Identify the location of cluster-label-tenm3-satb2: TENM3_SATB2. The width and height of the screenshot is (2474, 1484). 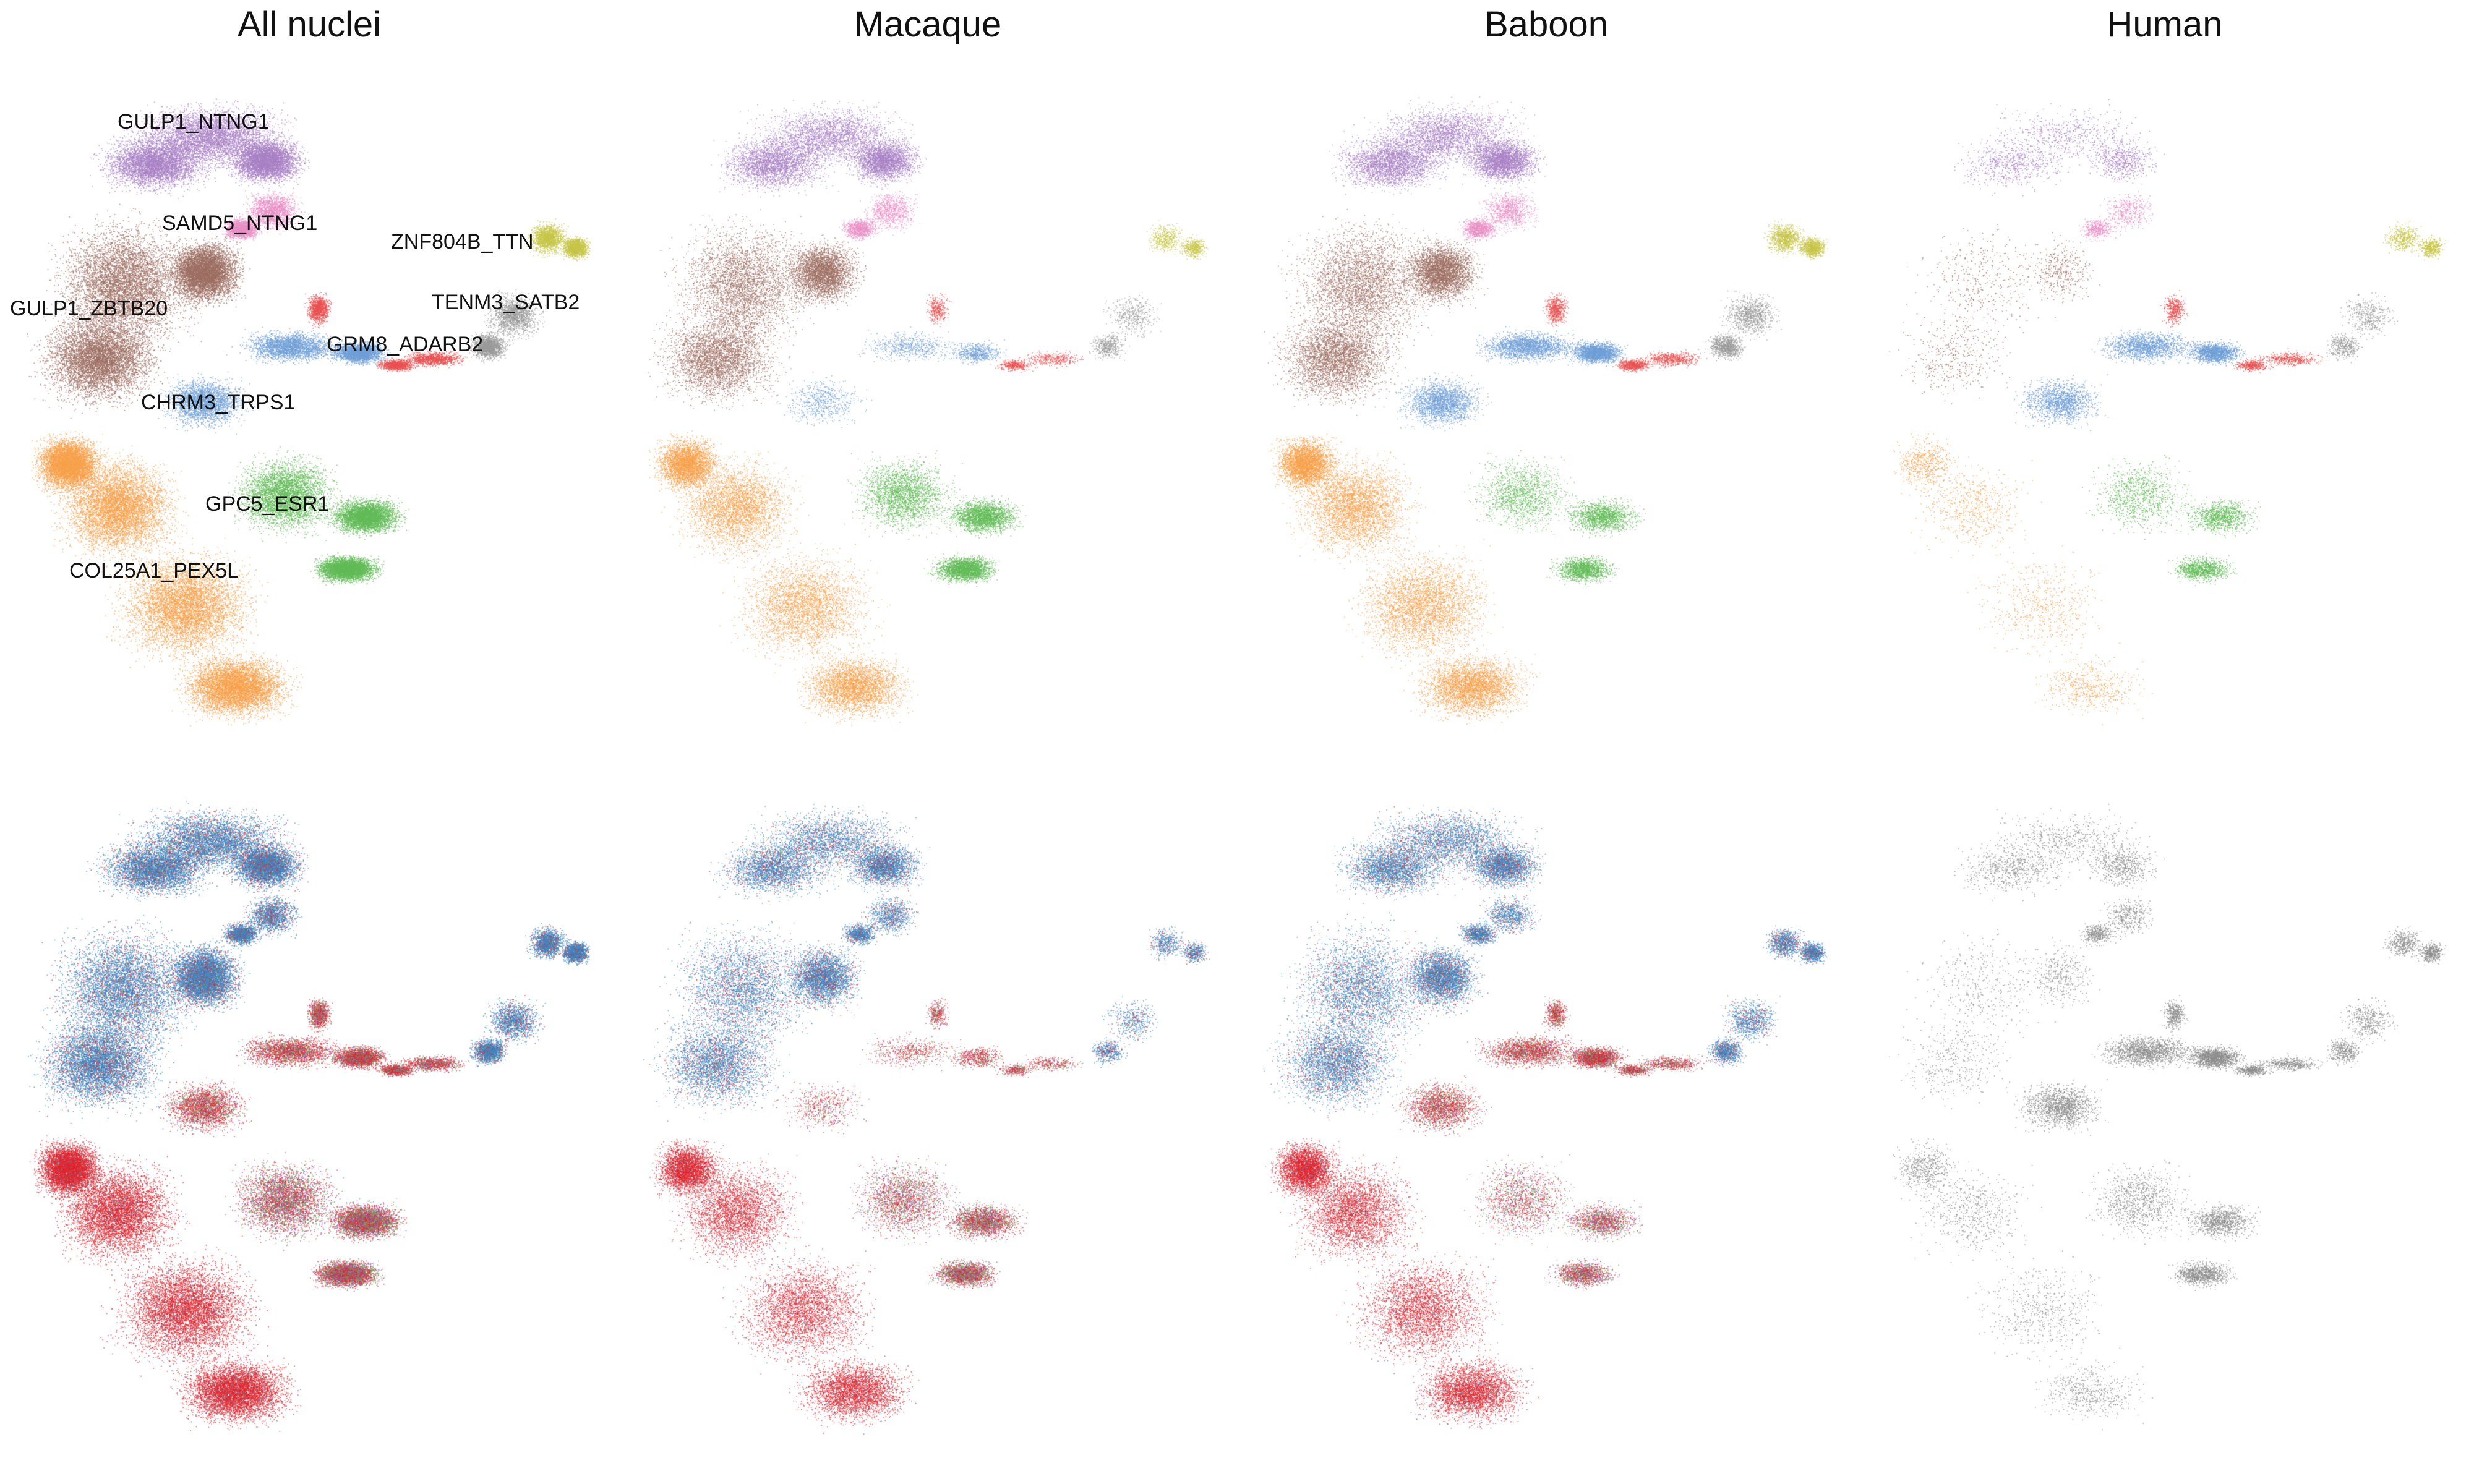
(506, 302).